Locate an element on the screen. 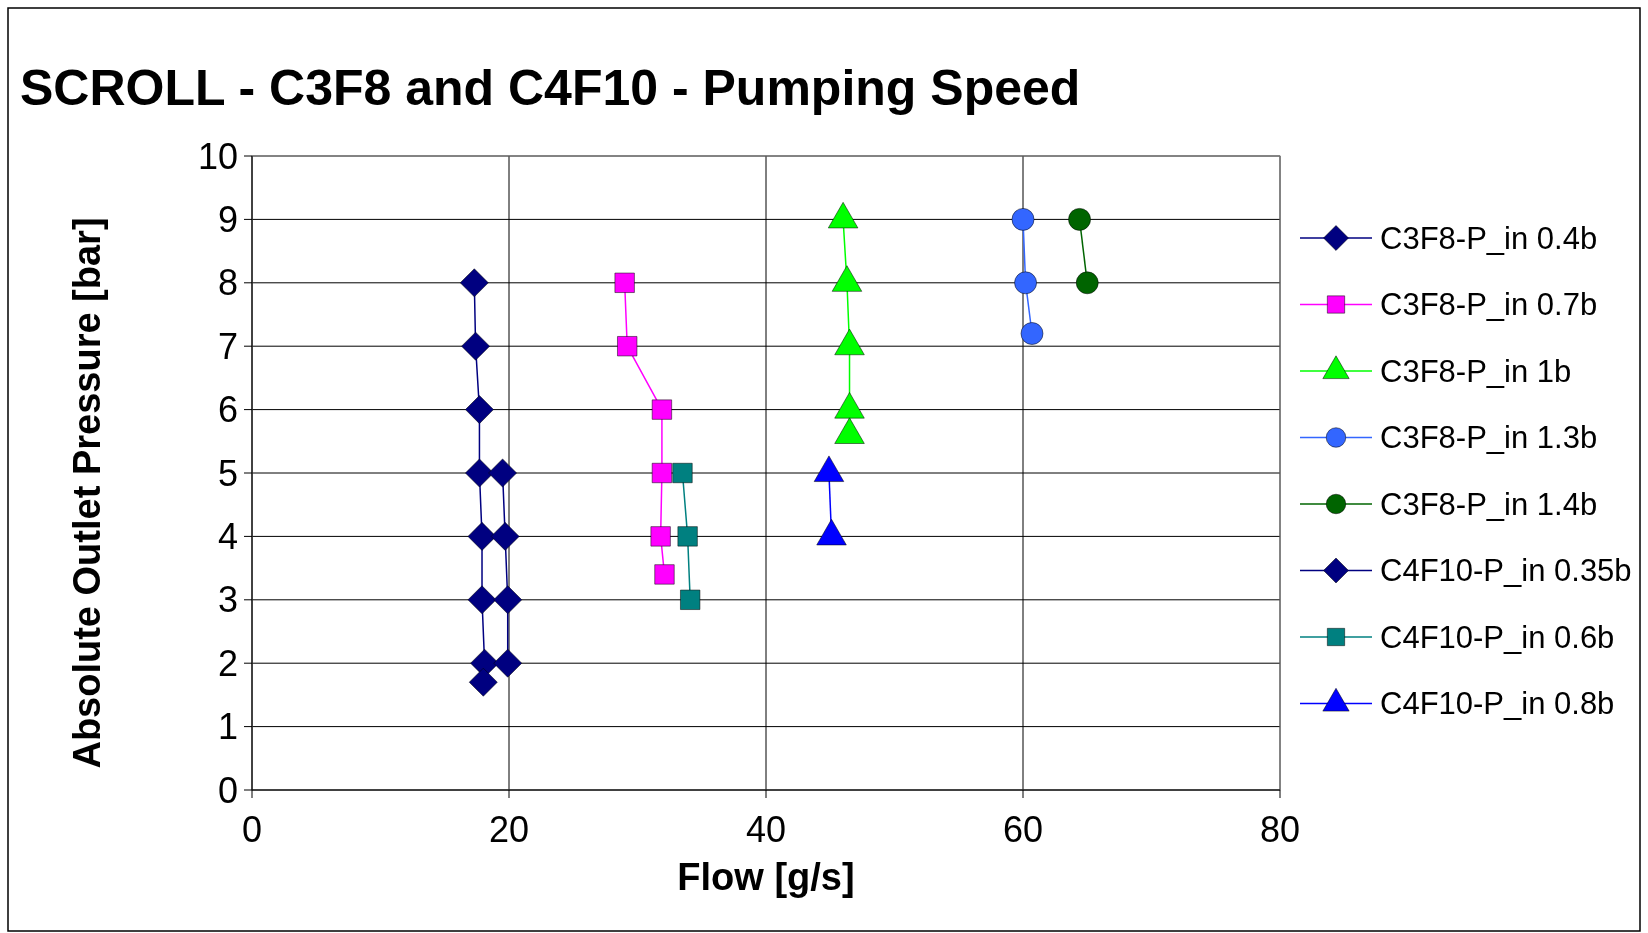  legend-label: C4F10-P_in 0.6b is located at coordinates (1497, 637).